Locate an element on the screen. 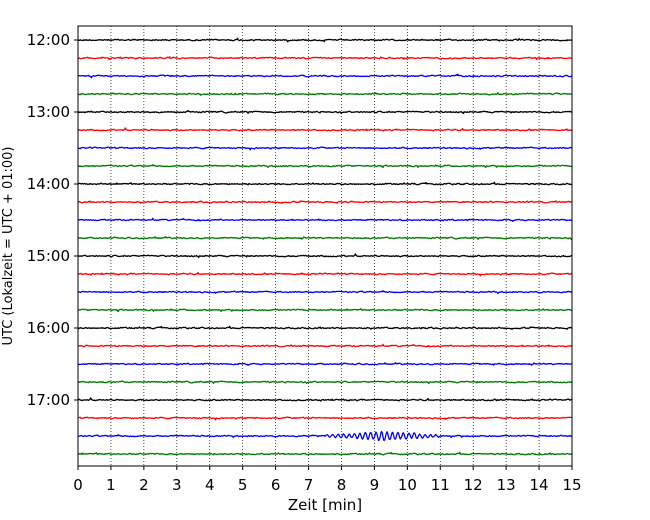  x-tick-label-4: 4 is located at coordinates (210, 485).